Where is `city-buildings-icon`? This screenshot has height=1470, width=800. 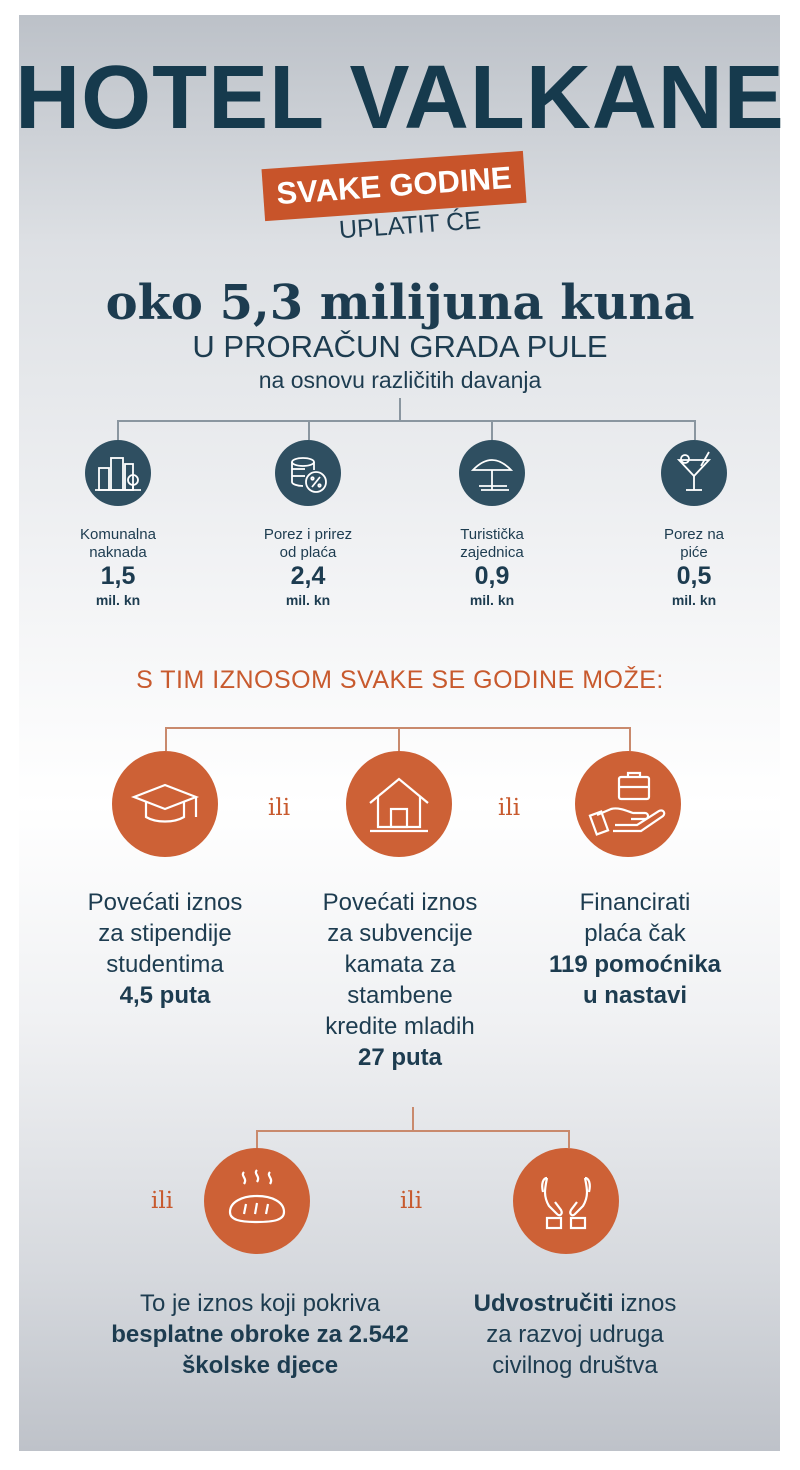
city-buildings-icon is located at coordinates (118, 473).